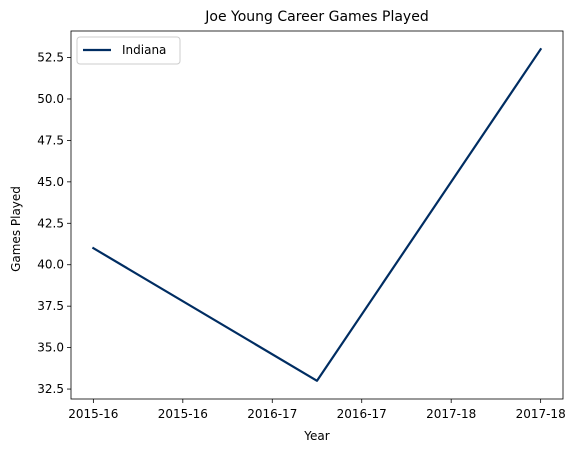 The height and width of the screenshot is (453, 582). What do you see at coordinates (316, 17) in the screenshot?
I see `chart-title: Joe Young Career Games Played` at bounding box center [316, 17].